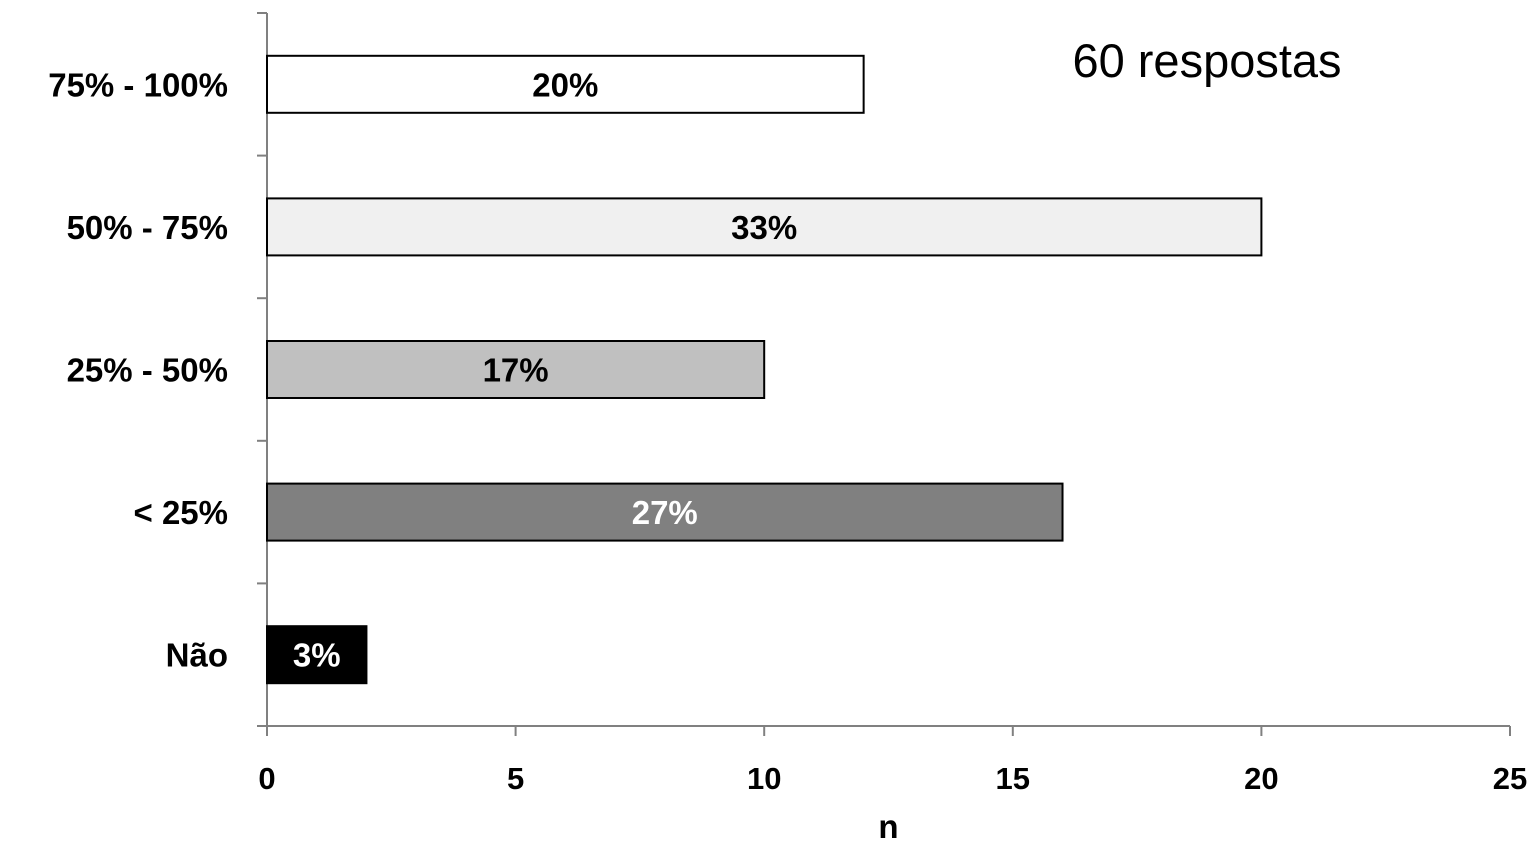  I want to click on category-label: < 25%, so click(181, 512).